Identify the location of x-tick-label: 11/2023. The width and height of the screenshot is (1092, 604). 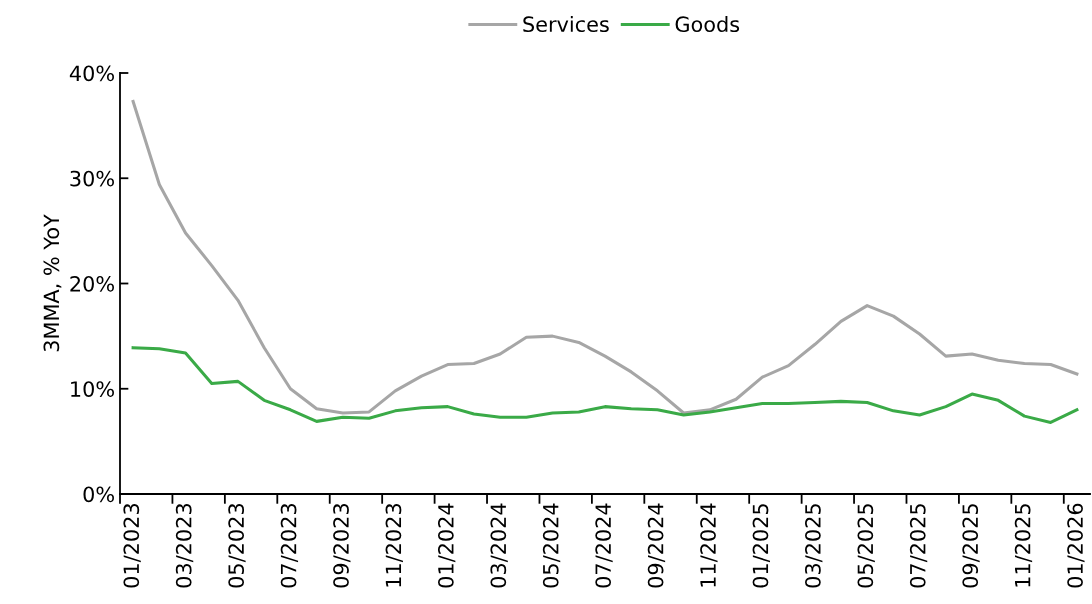
(394, 545).